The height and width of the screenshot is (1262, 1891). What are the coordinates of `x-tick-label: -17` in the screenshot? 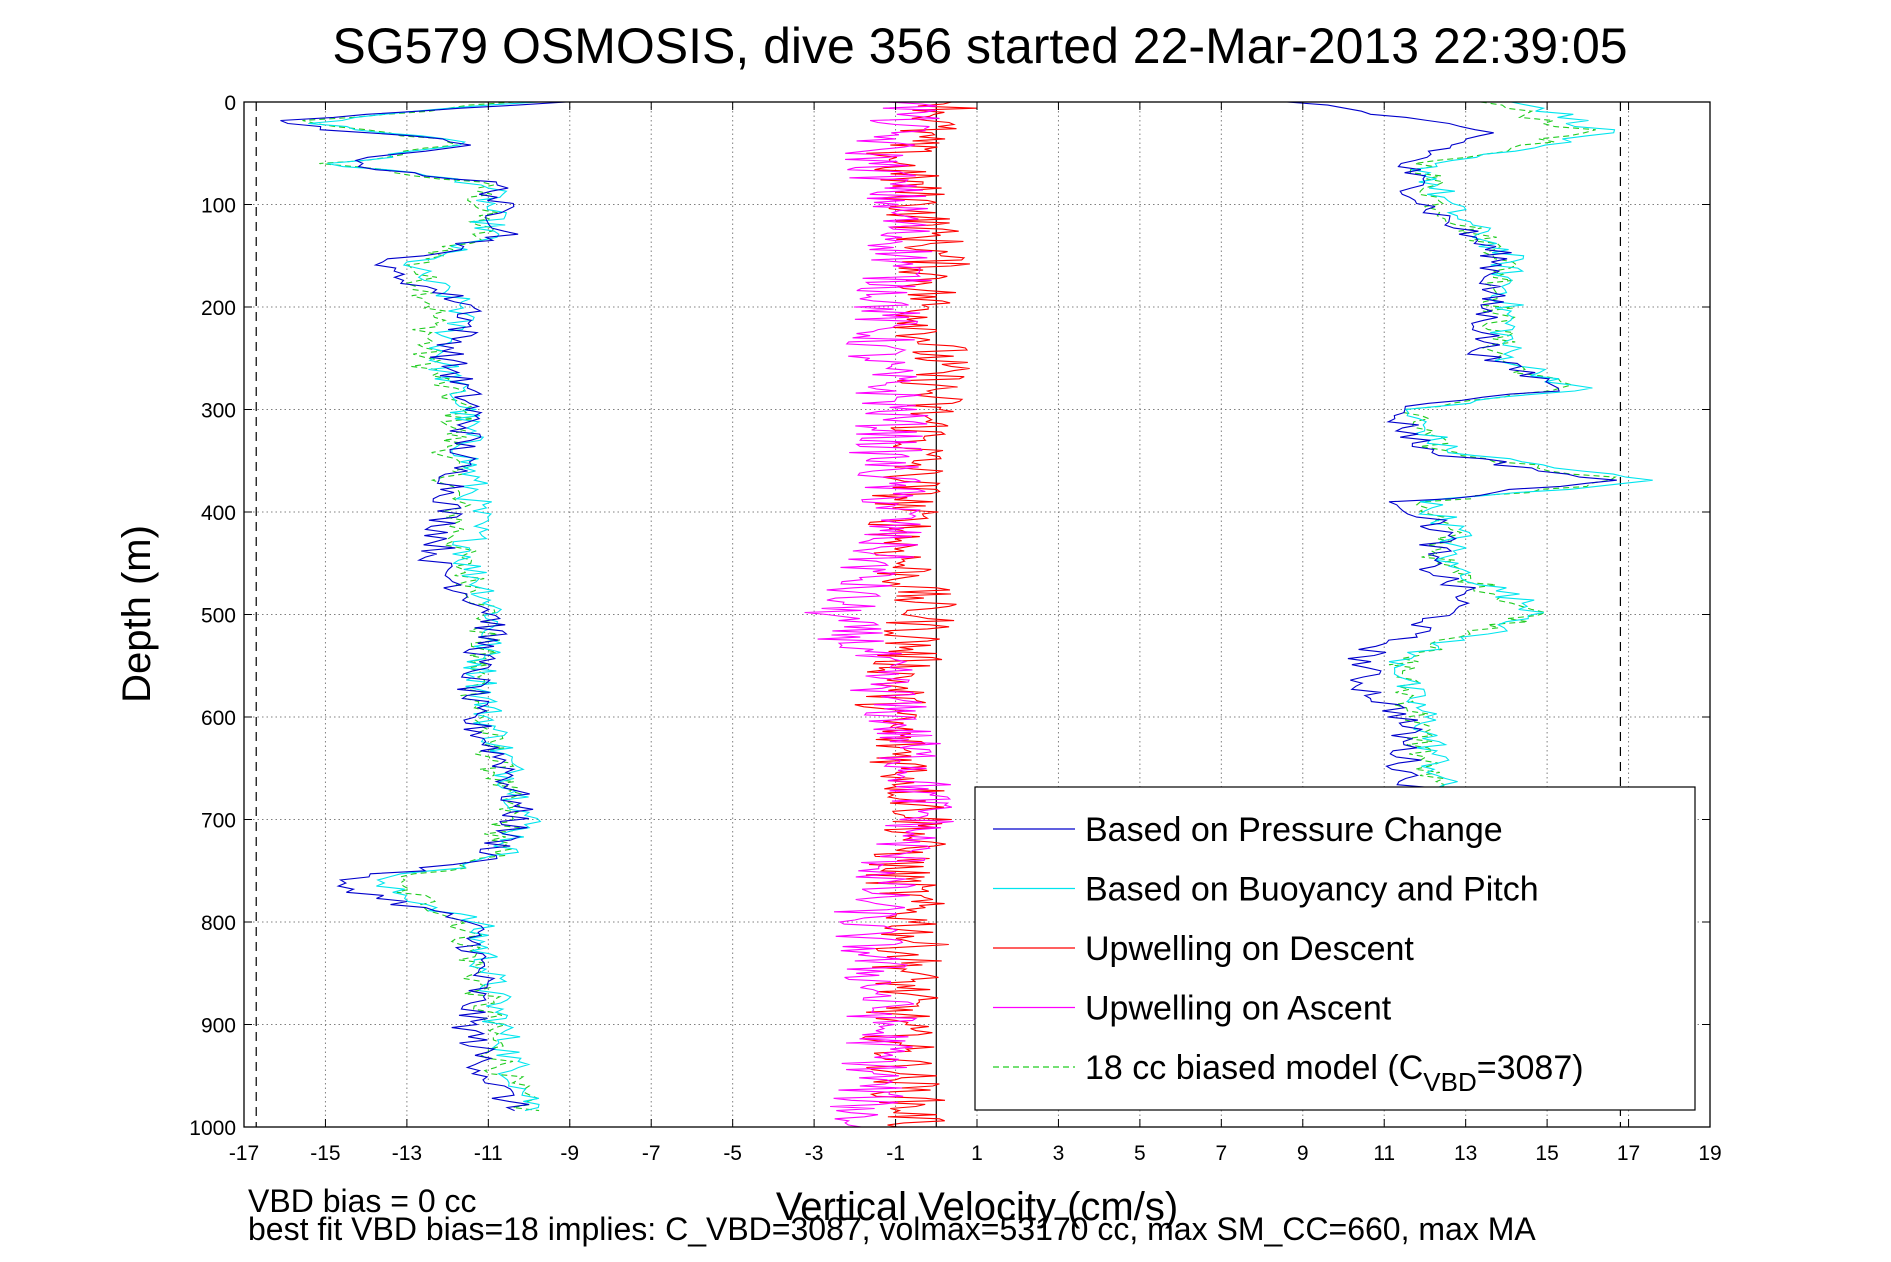 It's located at (244, 1153).